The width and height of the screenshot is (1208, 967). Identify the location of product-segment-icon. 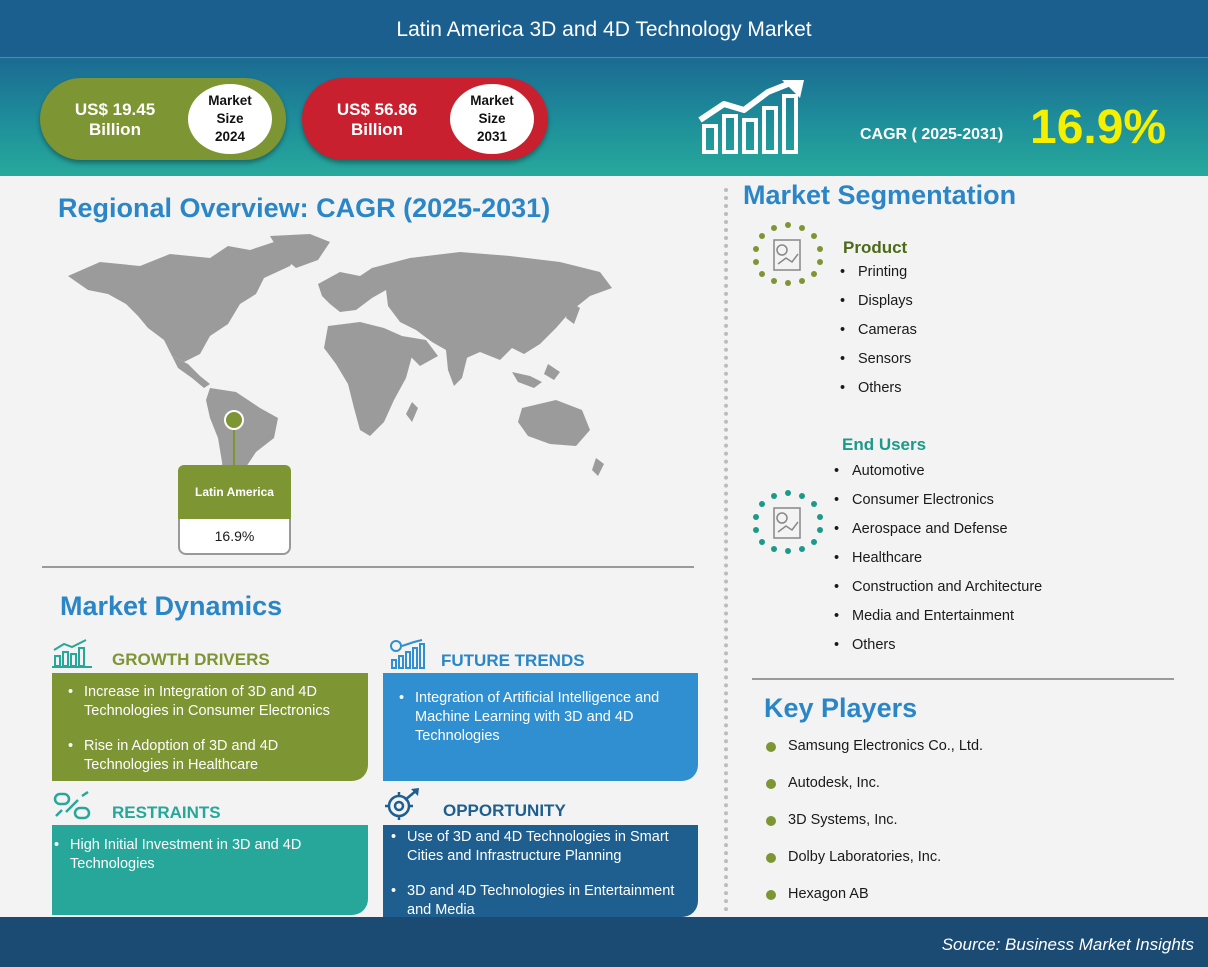
(788, 254).